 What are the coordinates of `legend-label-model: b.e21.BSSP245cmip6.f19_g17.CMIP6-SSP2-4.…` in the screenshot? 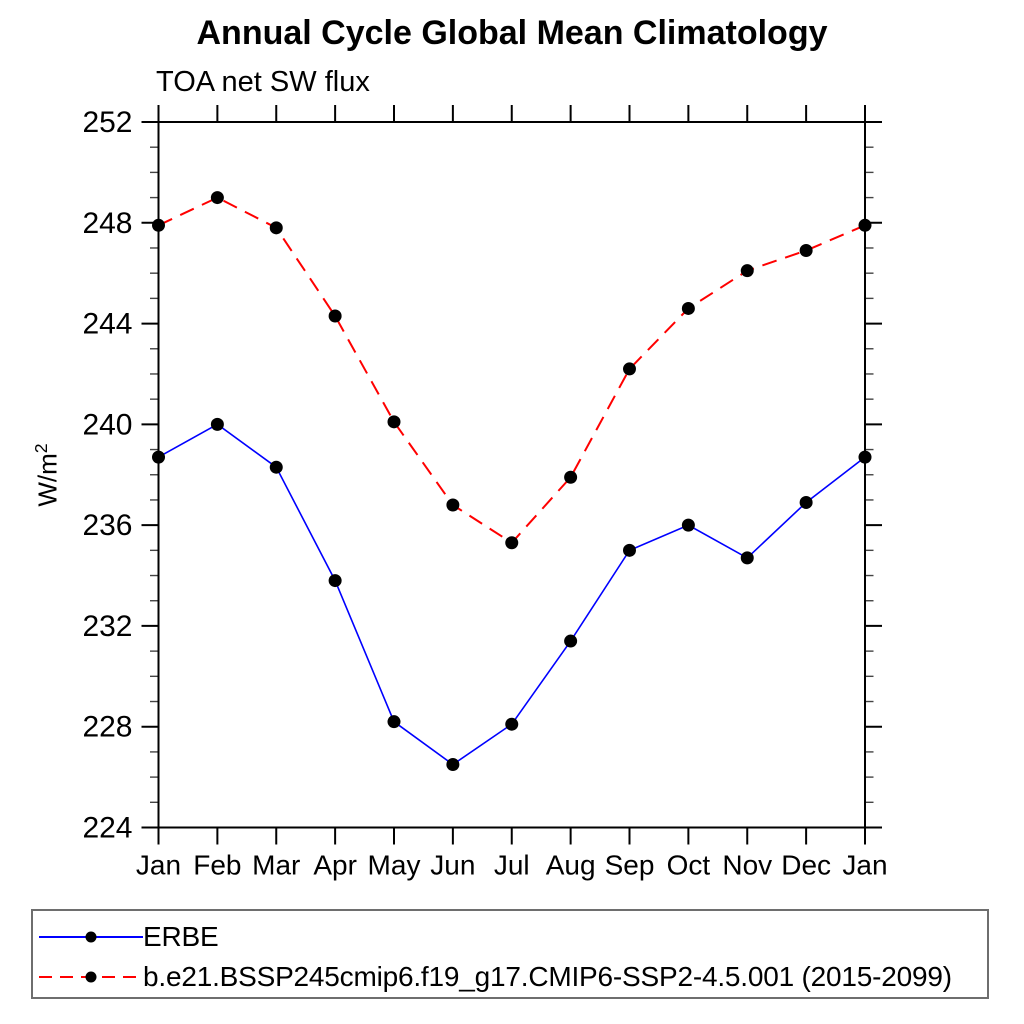 It's located at (547, 976).